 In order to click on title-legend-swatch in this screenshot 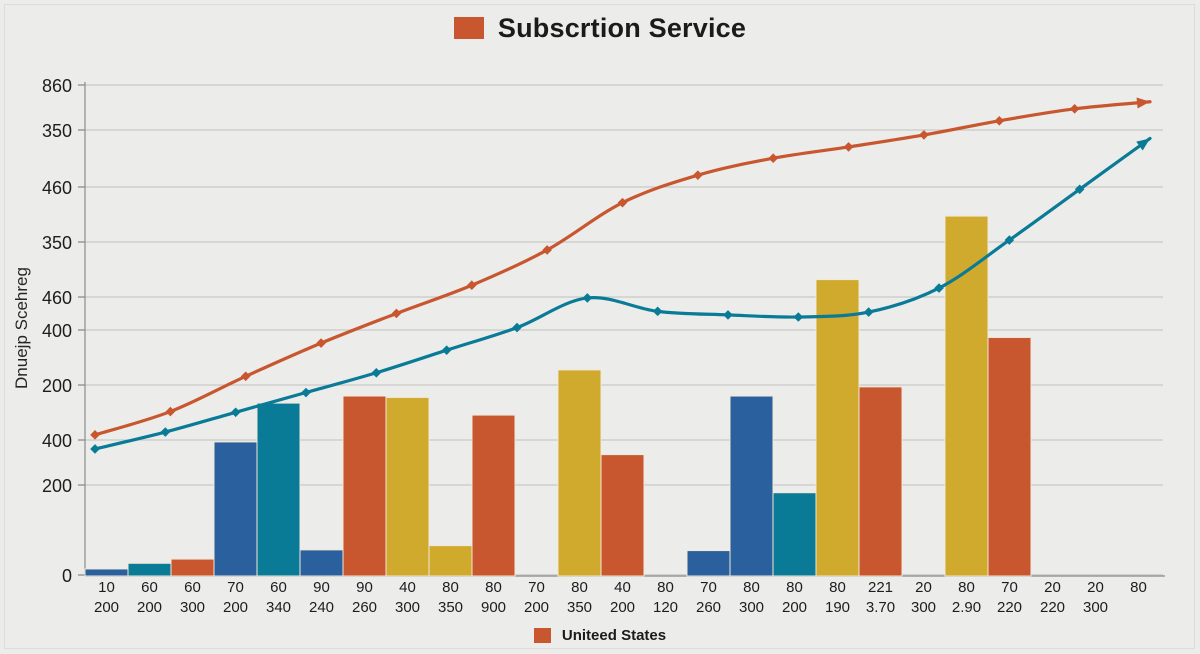, I will do `click(468, 28)`.